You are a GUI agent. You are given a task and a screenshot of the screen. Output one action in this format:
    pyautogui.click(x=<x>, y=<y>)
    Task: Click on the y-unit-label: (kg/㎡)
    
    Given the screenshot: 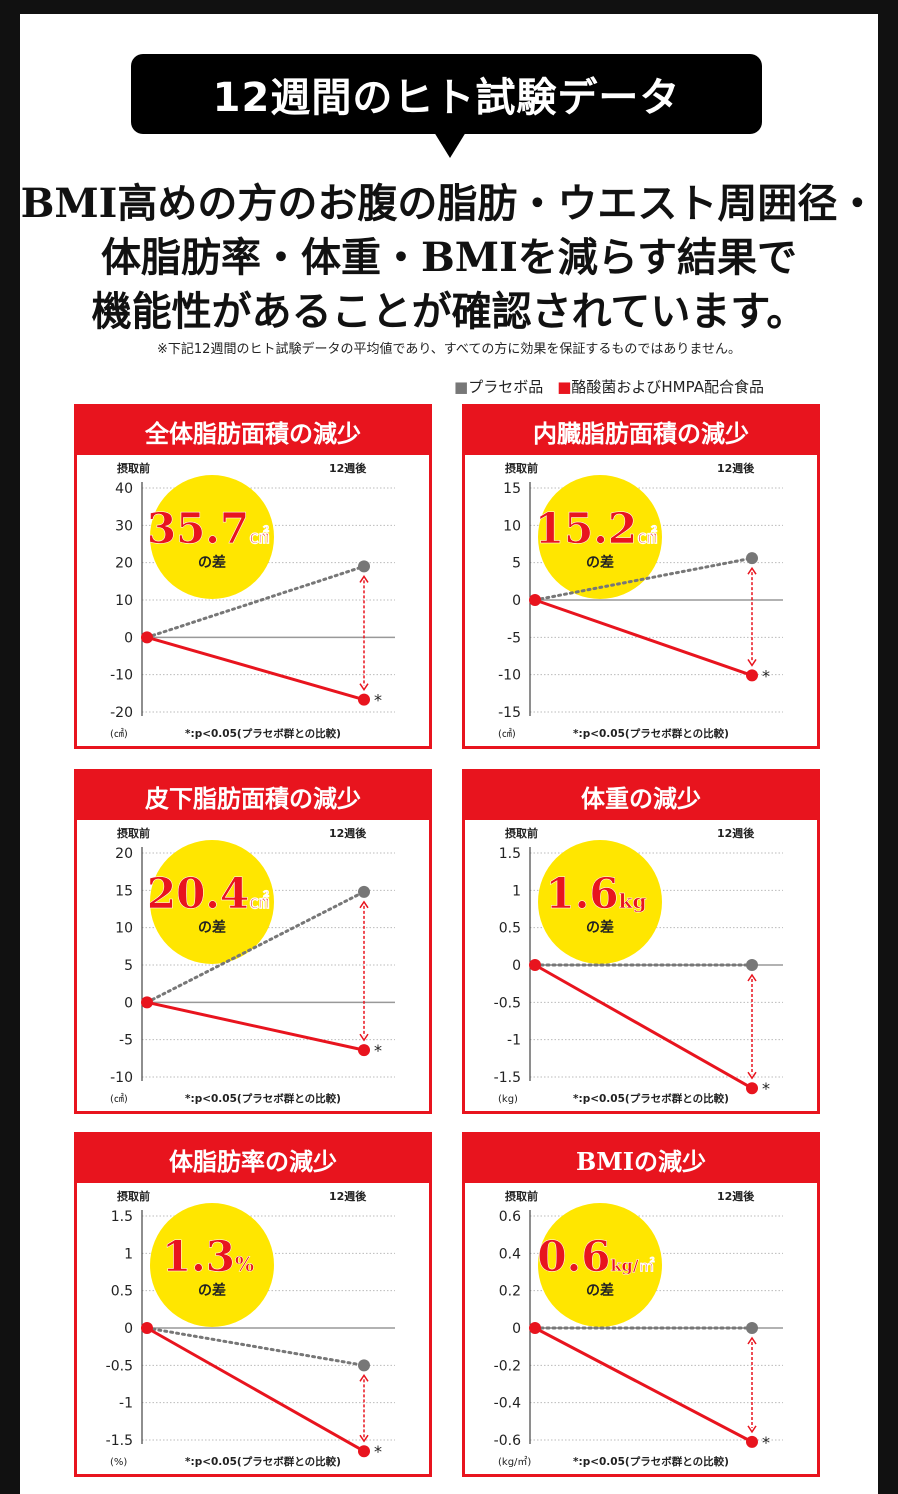 What is the action you would take?
    pyautogui.click(x=514, y=1462)
    